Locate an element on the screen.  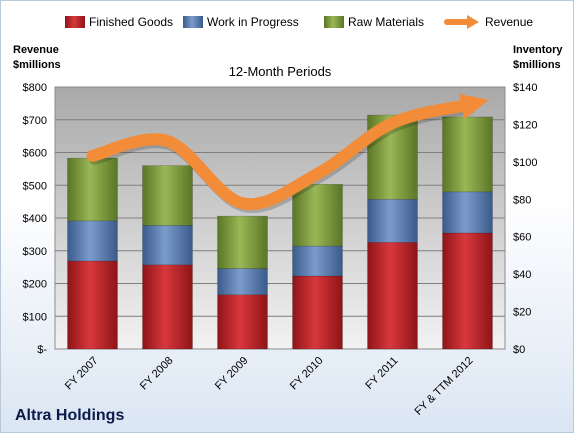
right-tick-label: $20 is located at coordinates (522, 313).